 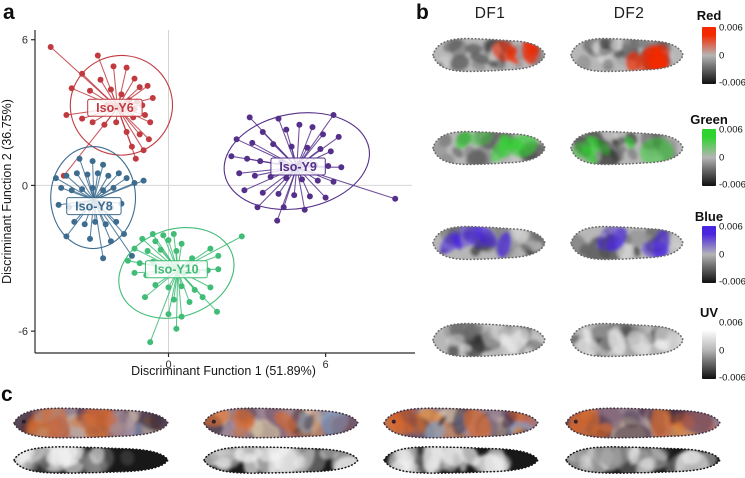 What do you see at coordinates (627, 150) in the screenshot?
I see `heatmap-isopod-df2-green` at bounding box center [627, 150].